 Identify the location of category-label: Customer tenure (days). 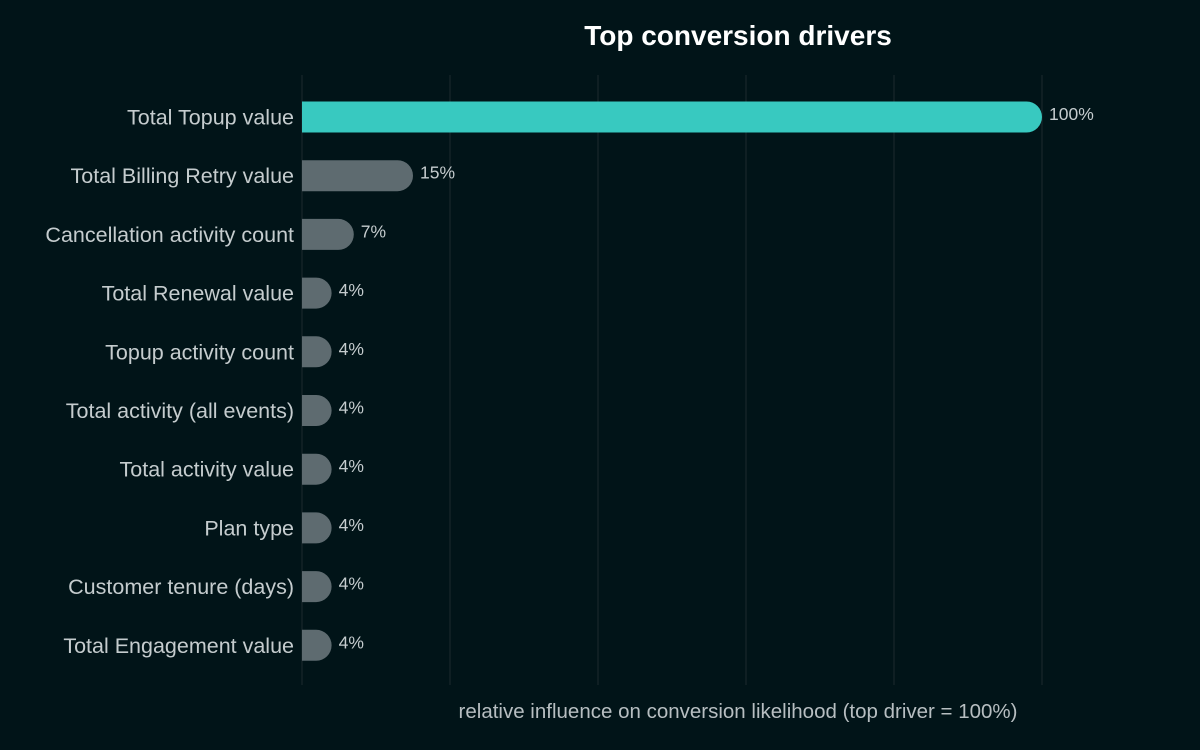
(181, 587).